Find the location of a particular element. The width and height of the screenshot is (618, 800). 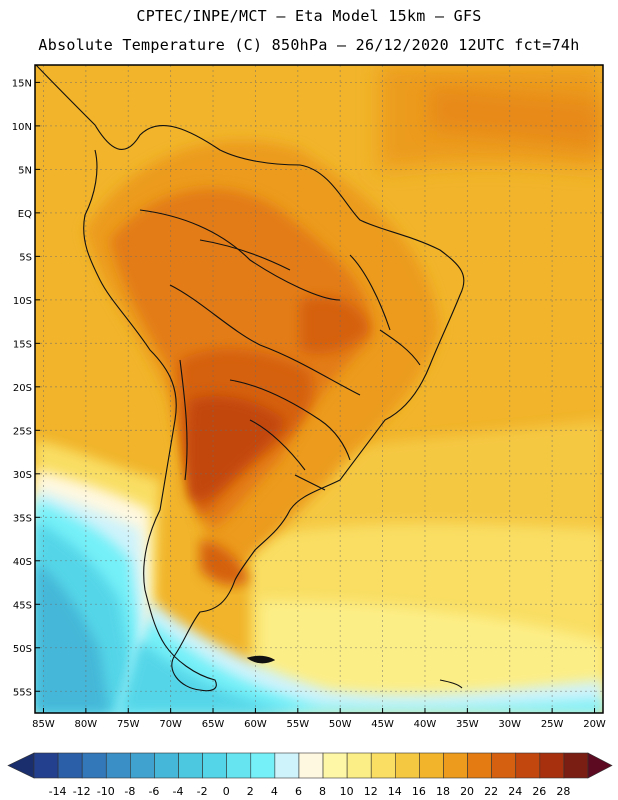

lon-label: 20W is located at coordinates (594, 724).